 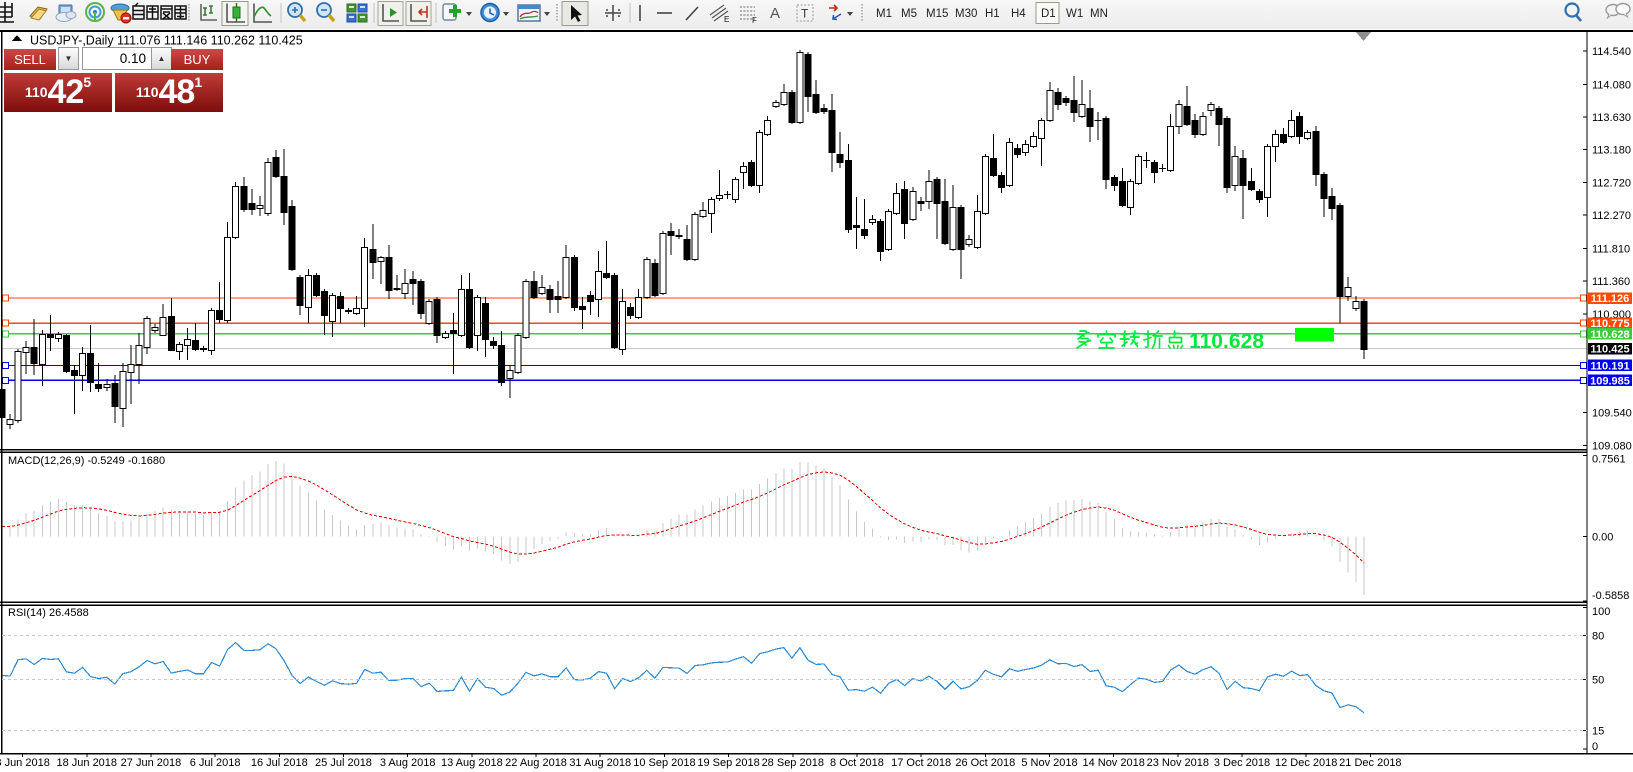 I want to click on svg-text: 22 Aug 2018, so click(x=536, y=763).